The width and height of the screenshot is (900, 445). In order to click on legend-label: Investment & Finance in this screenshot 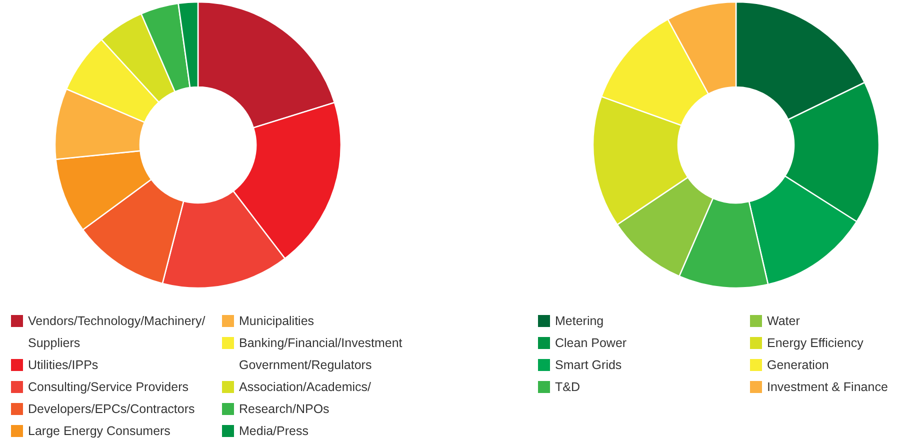, I will do `click(827, 387)`.